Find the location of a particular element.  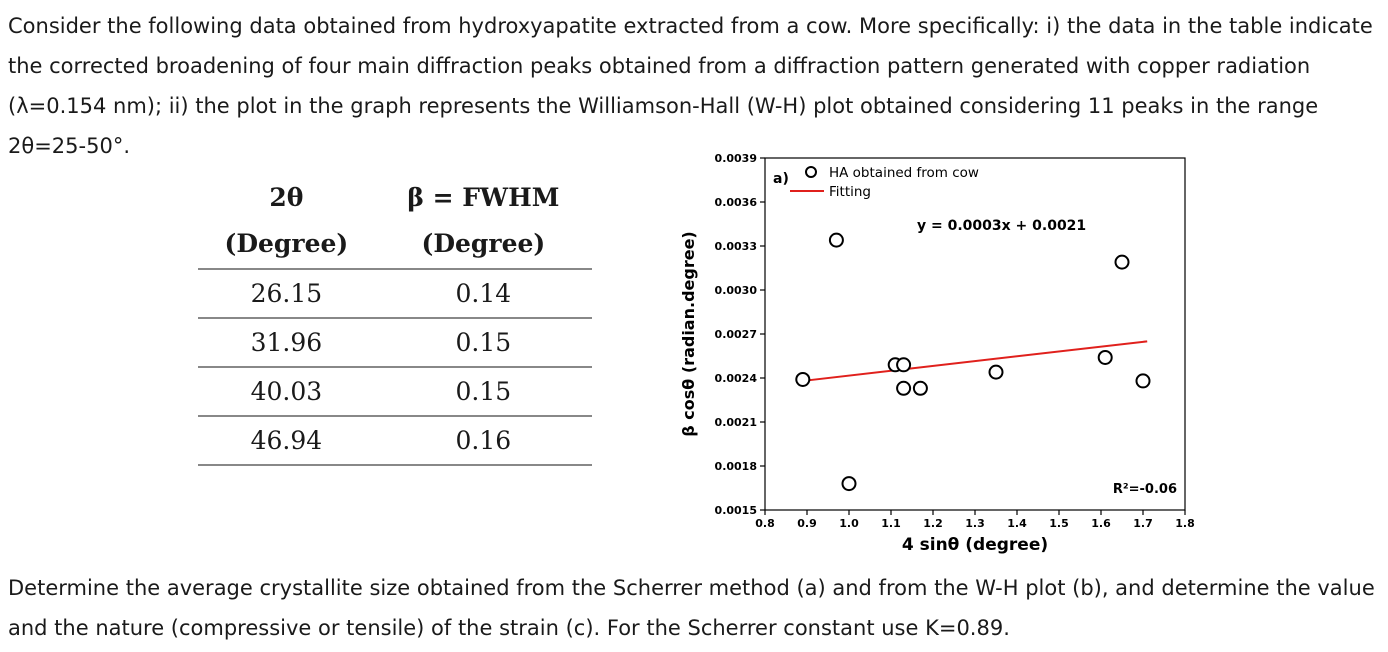

table-row: 40.03 0.15 is located at coordinates (395, 392).